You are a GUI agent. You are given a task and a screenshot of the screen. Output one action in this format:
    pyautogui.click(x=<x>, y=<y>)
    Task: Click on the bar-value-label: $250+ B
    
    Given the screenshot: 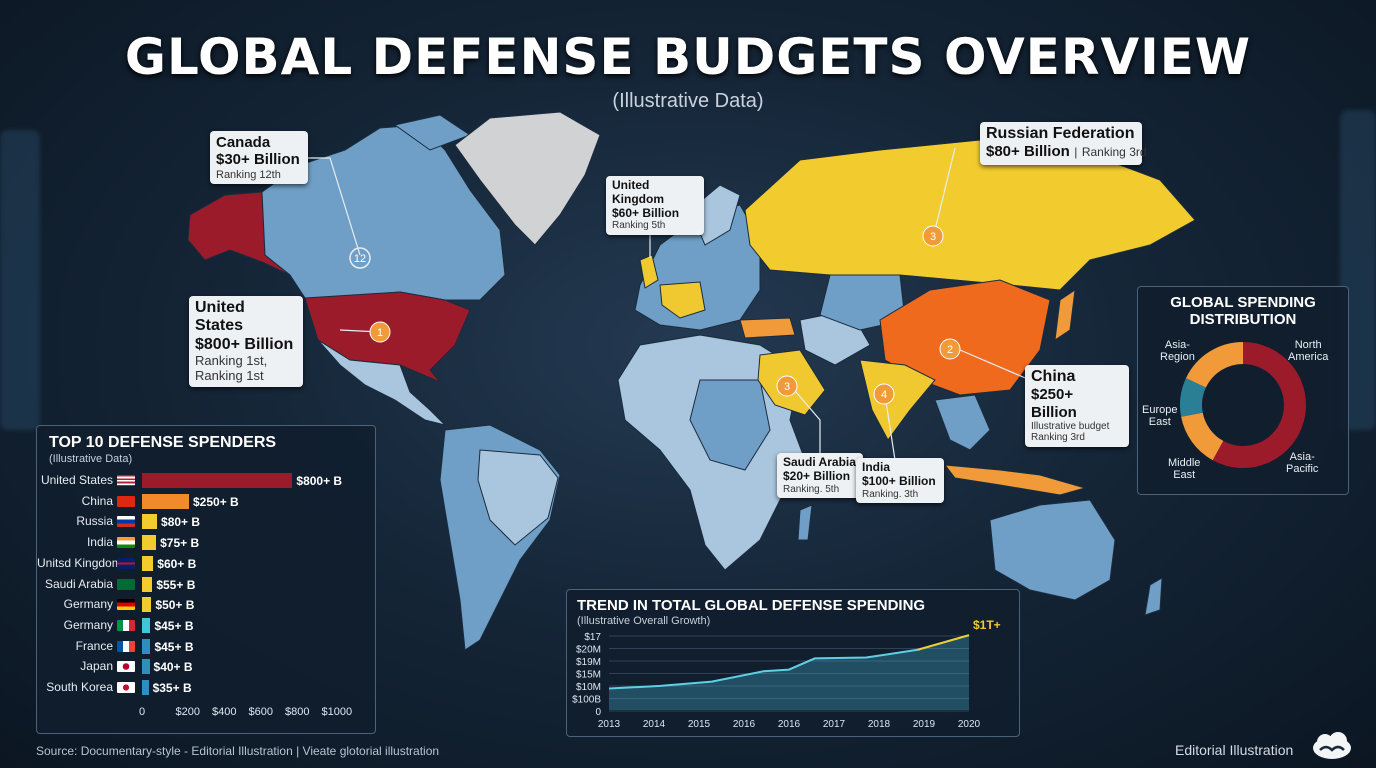 What is the action you would take?
    pyautogui.click(x=216, y=501)
    